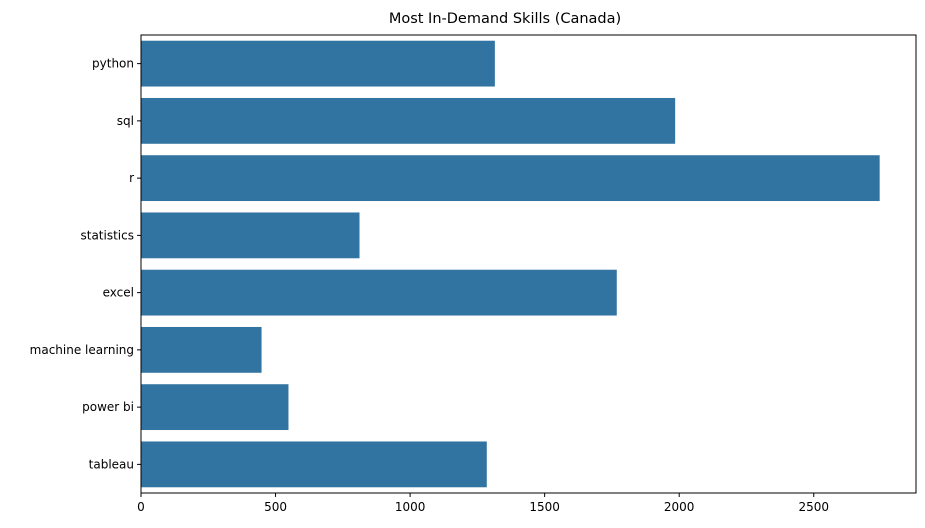  Describe the element at coordinates (111, 464) in the screenshot. I see `y-tick-label-tableau: tableau` at that location.